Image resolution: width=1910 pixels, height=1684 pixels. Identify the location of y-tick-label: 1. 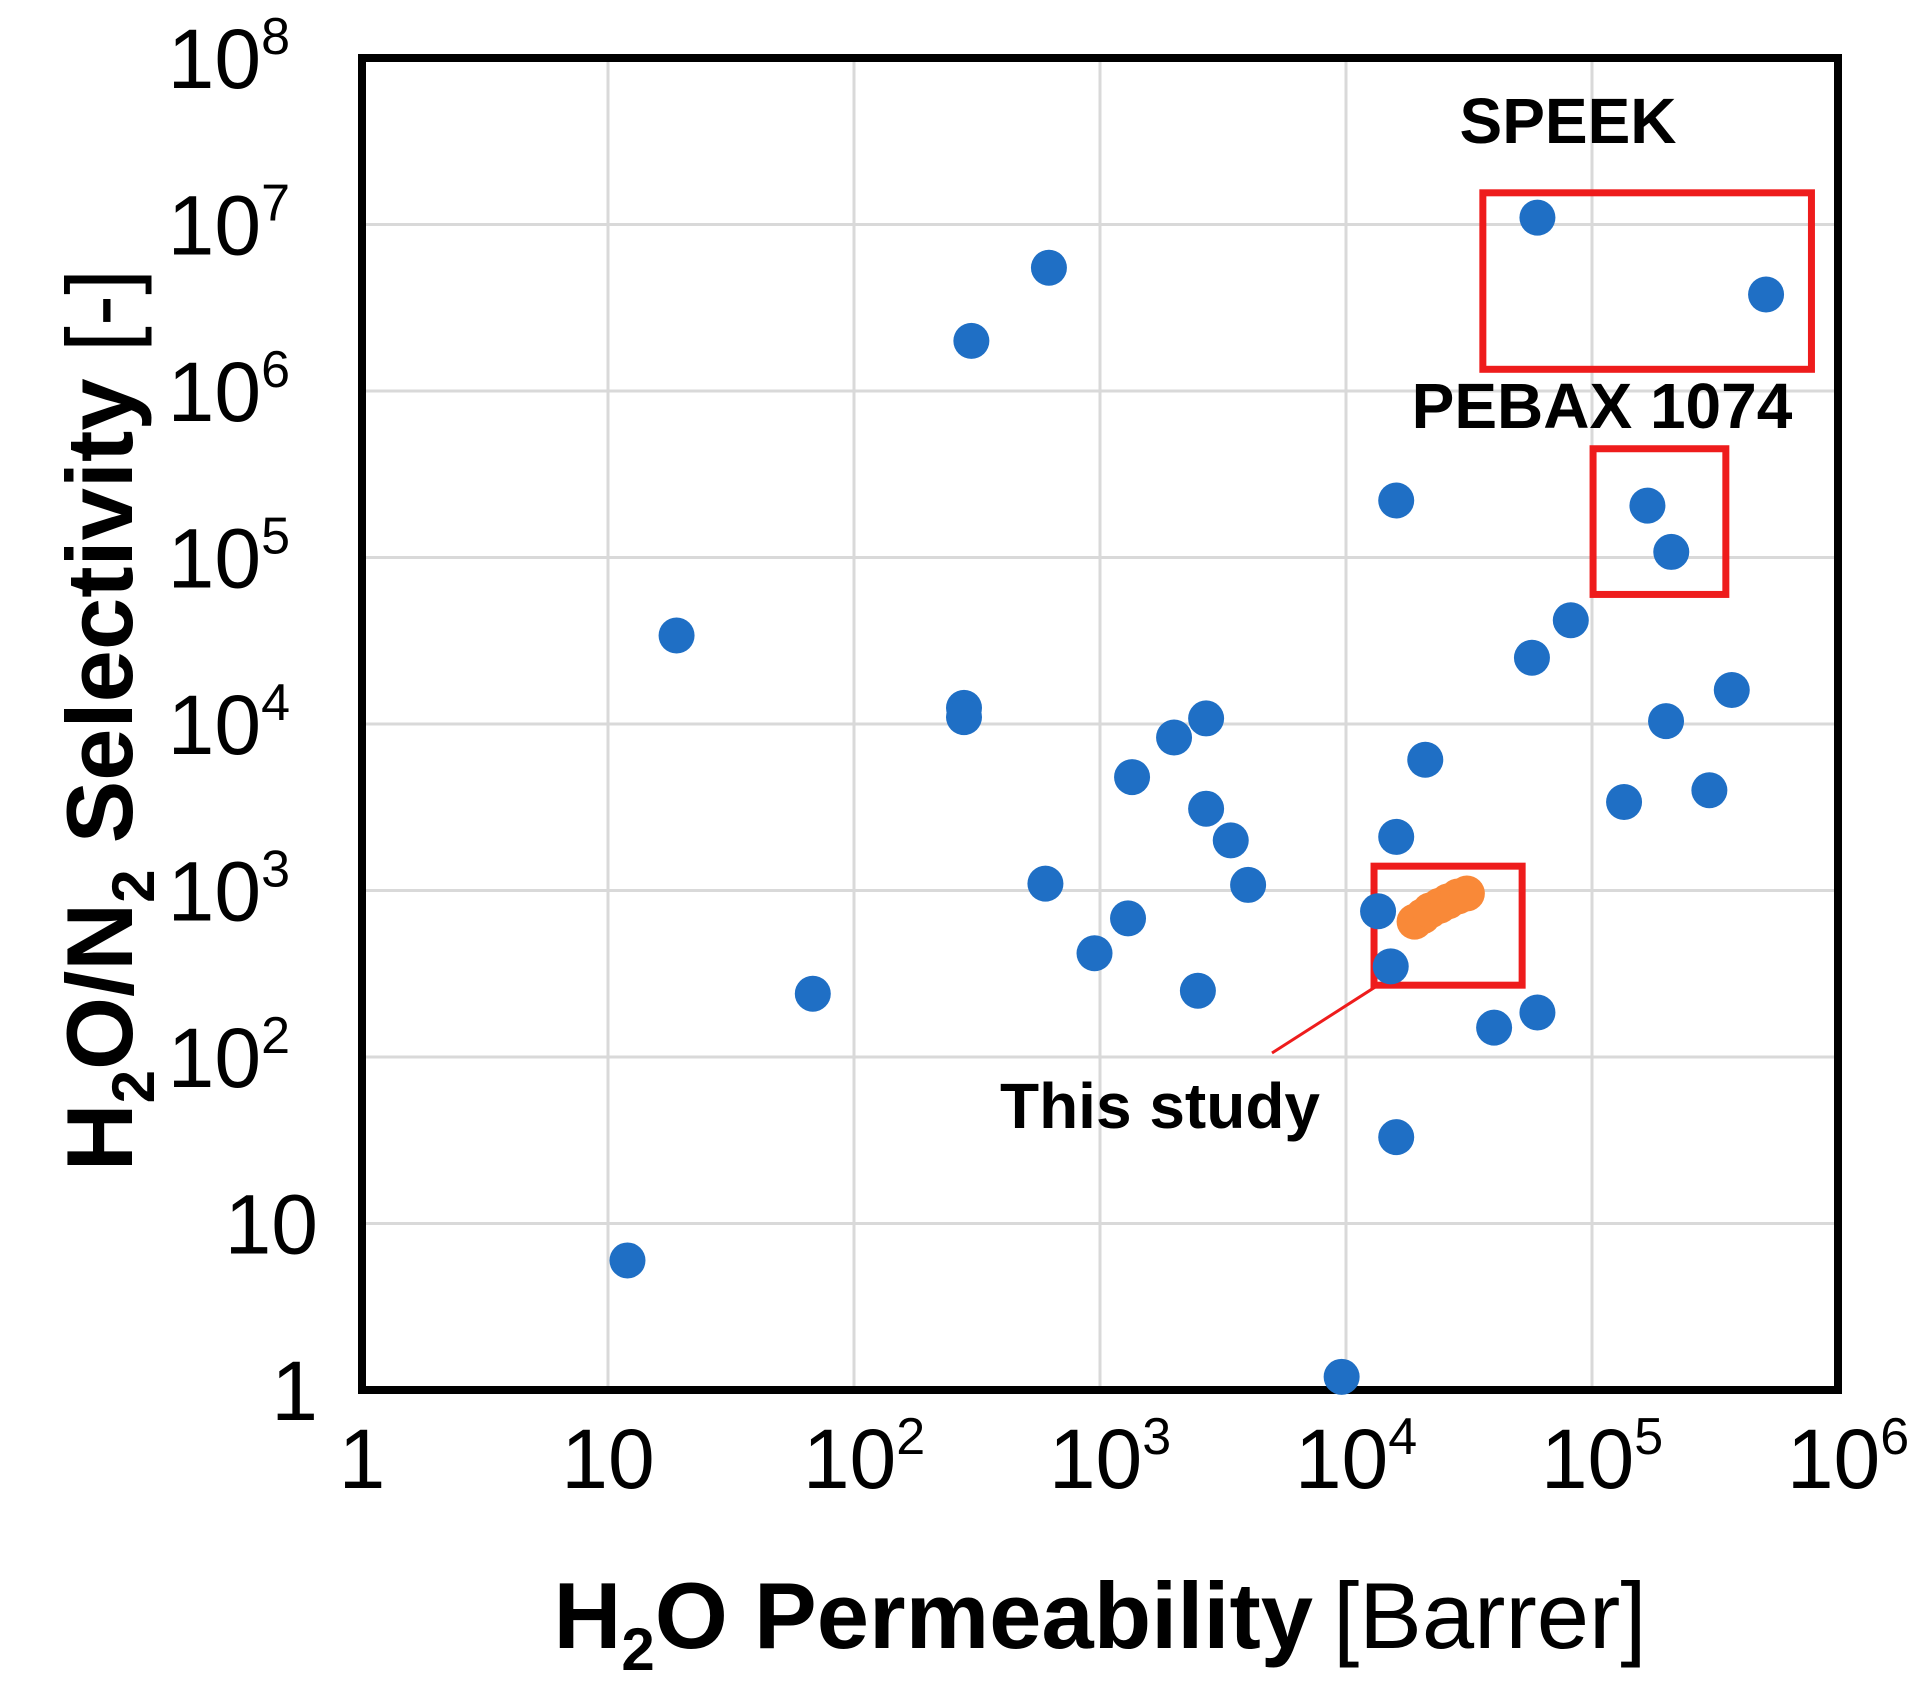
(294, 1391).